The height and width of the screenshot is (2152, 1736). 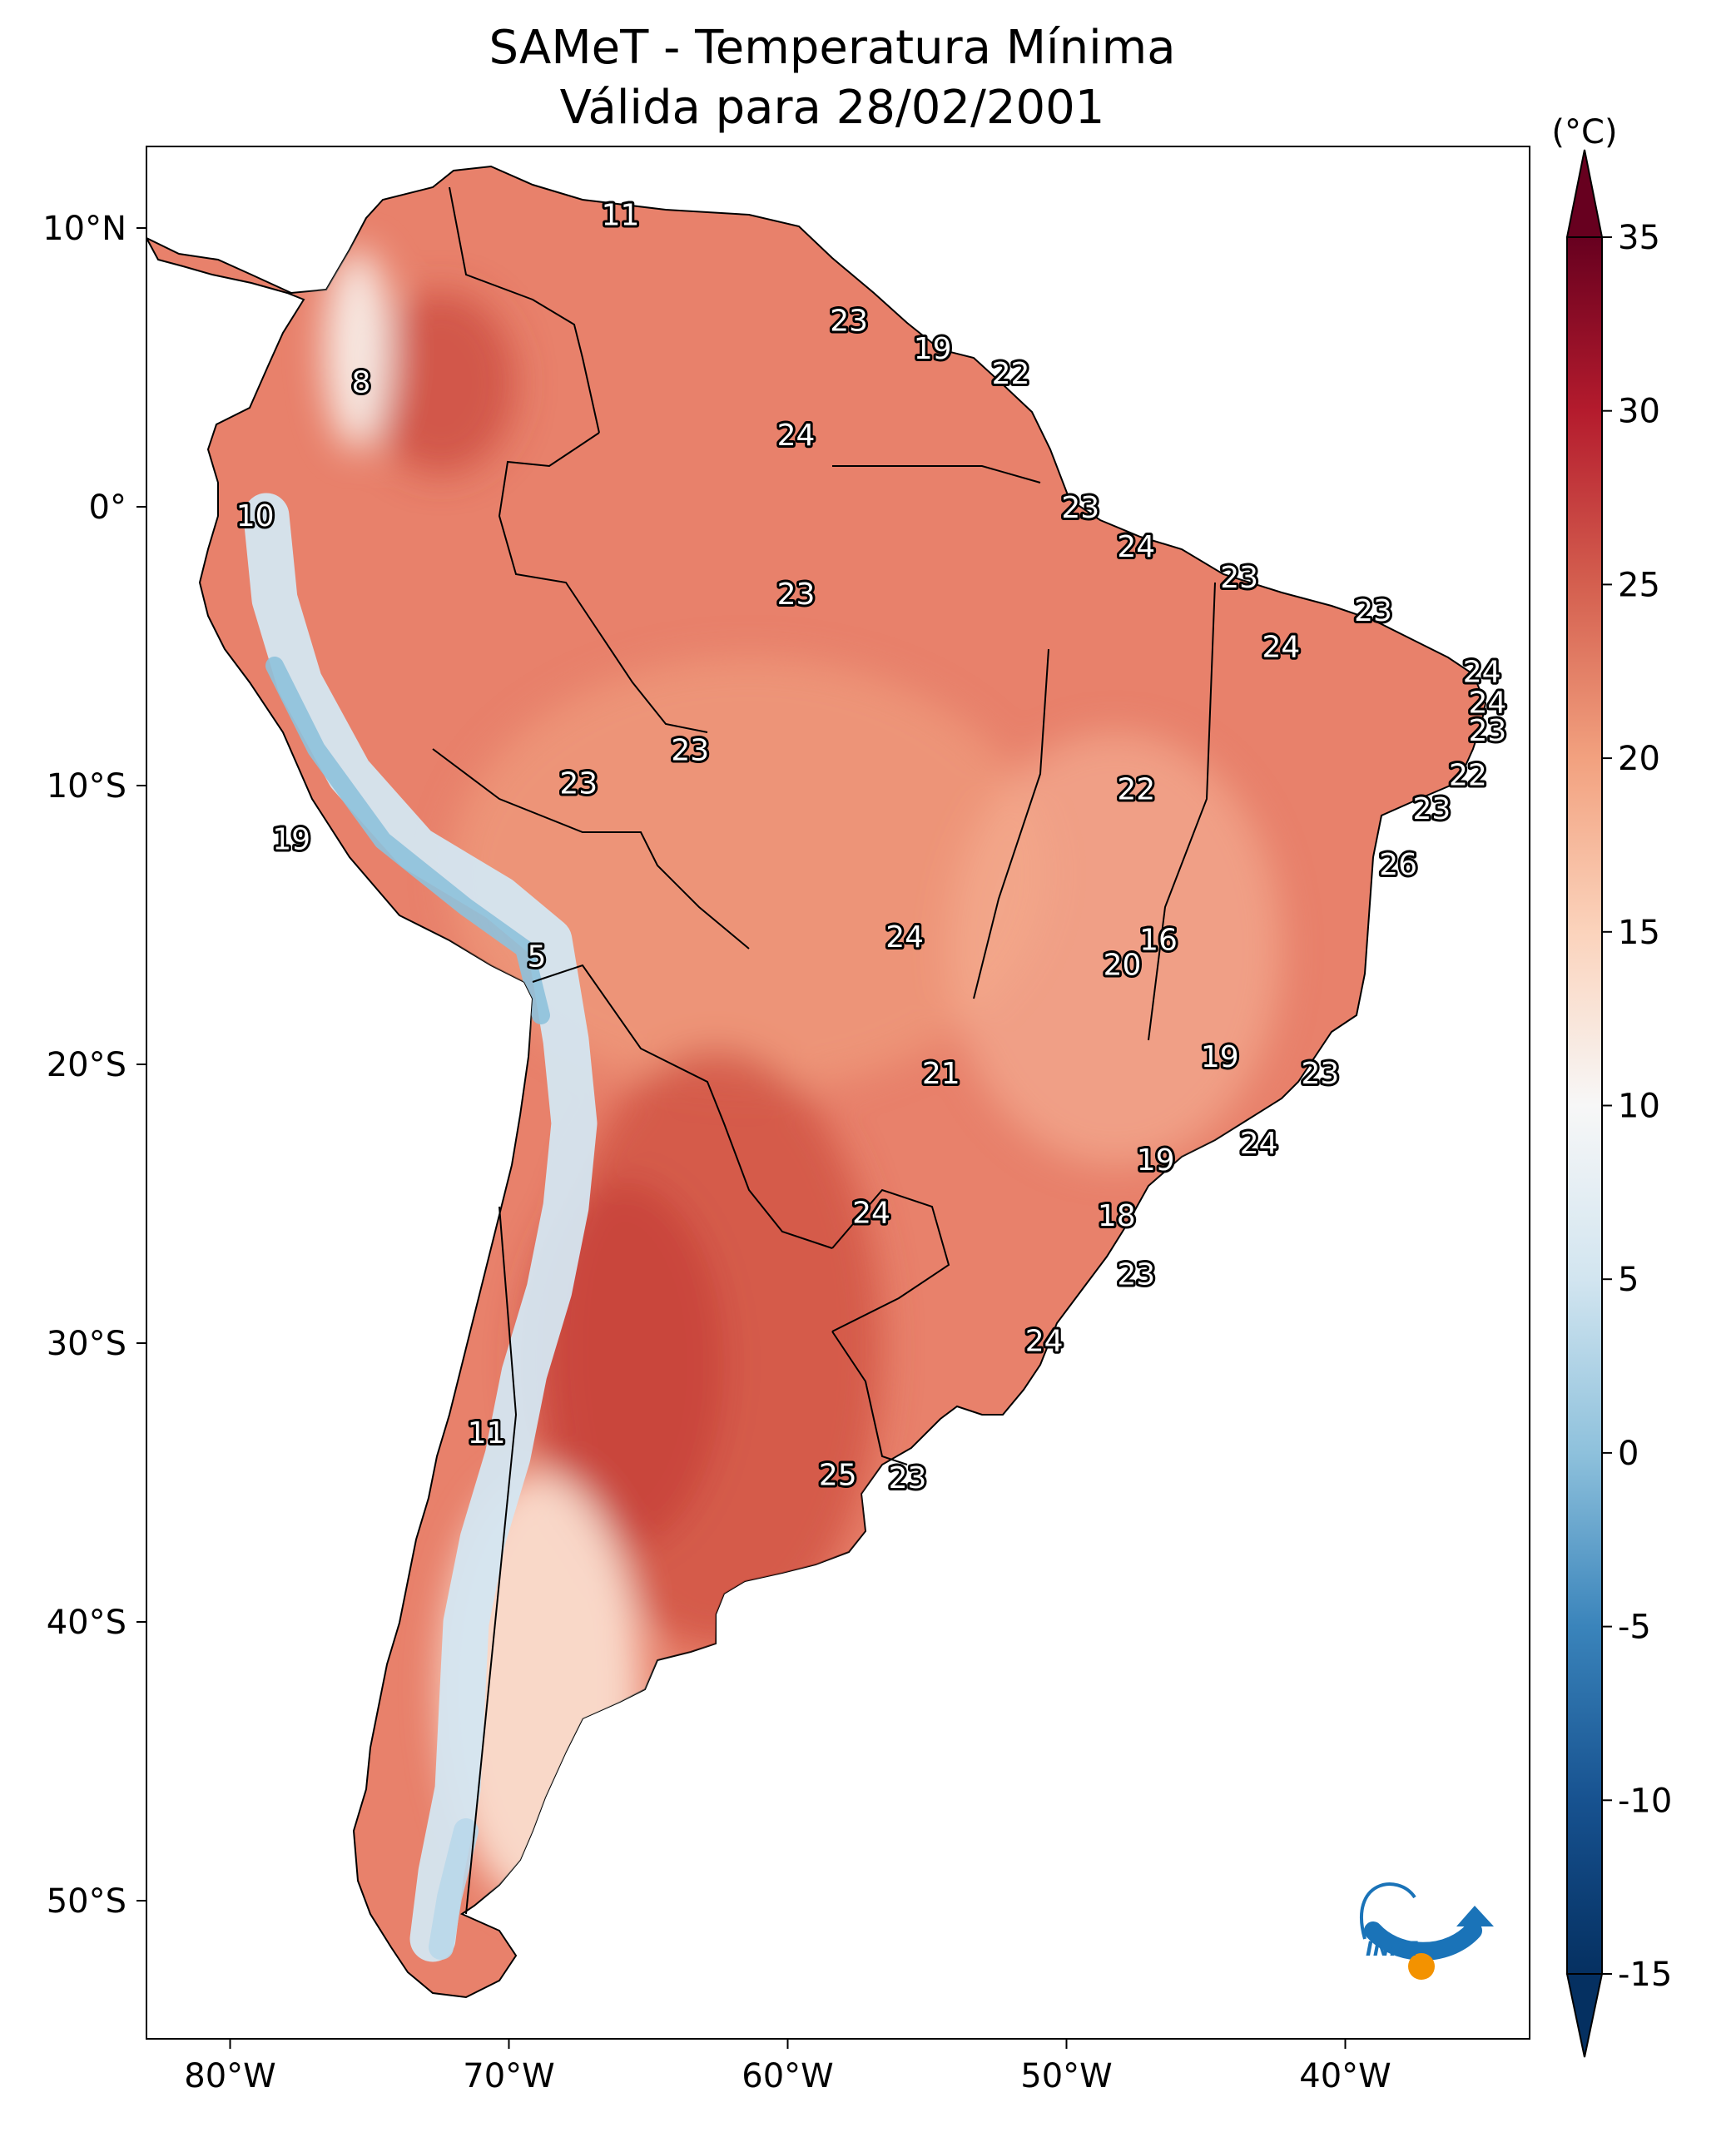 I want to click on lon-tick-label: 40°W, so click(x=1345, y=2076).